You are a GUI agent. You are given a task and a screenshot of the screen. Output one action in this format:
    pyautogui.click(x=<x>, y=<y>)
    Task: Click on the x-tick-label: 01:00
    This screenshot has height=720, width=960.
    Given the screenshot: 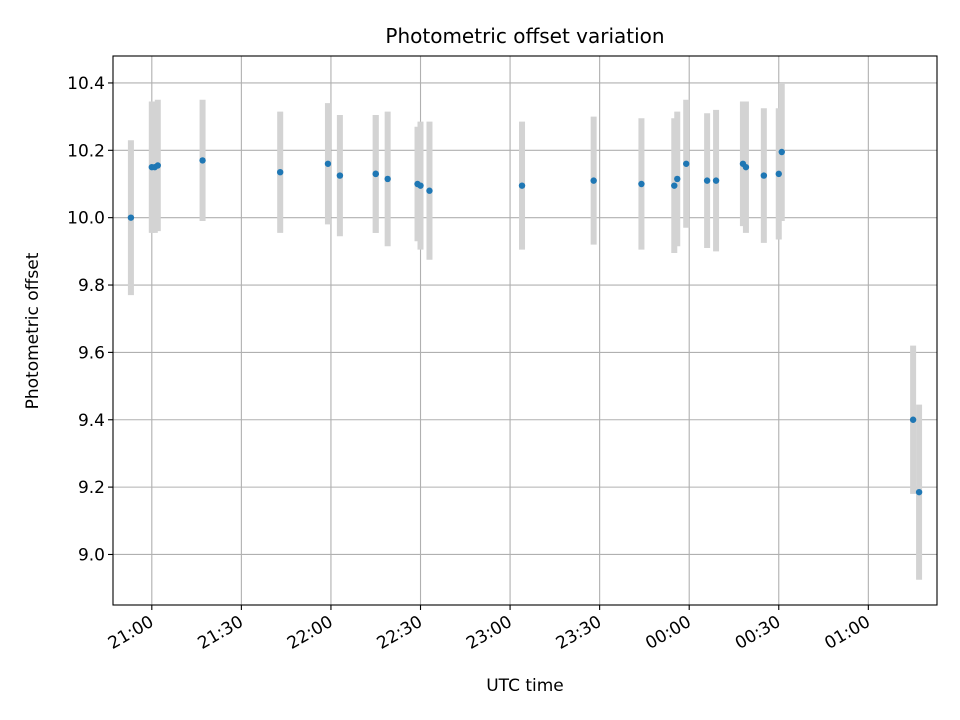 What is the action you would take?
    pyautogui.click(x=847, y=633)
    